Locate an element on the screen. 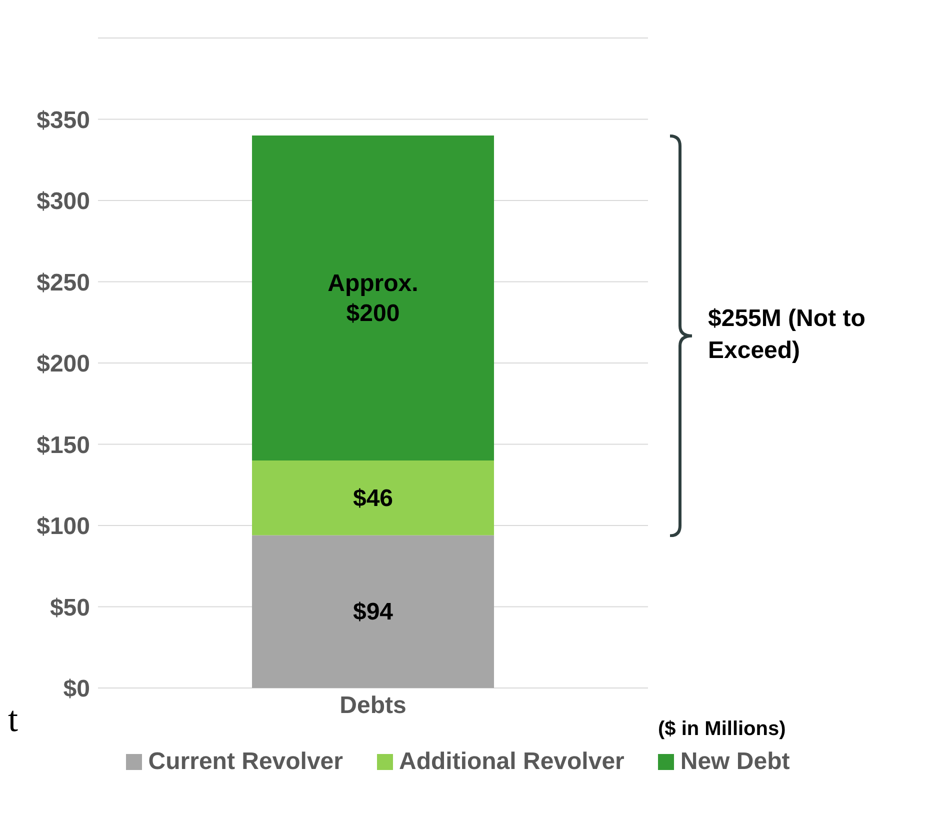 The width and height of the screenshot is (942, 837). legend-label: New Debt is located at coordinates (735, 762).